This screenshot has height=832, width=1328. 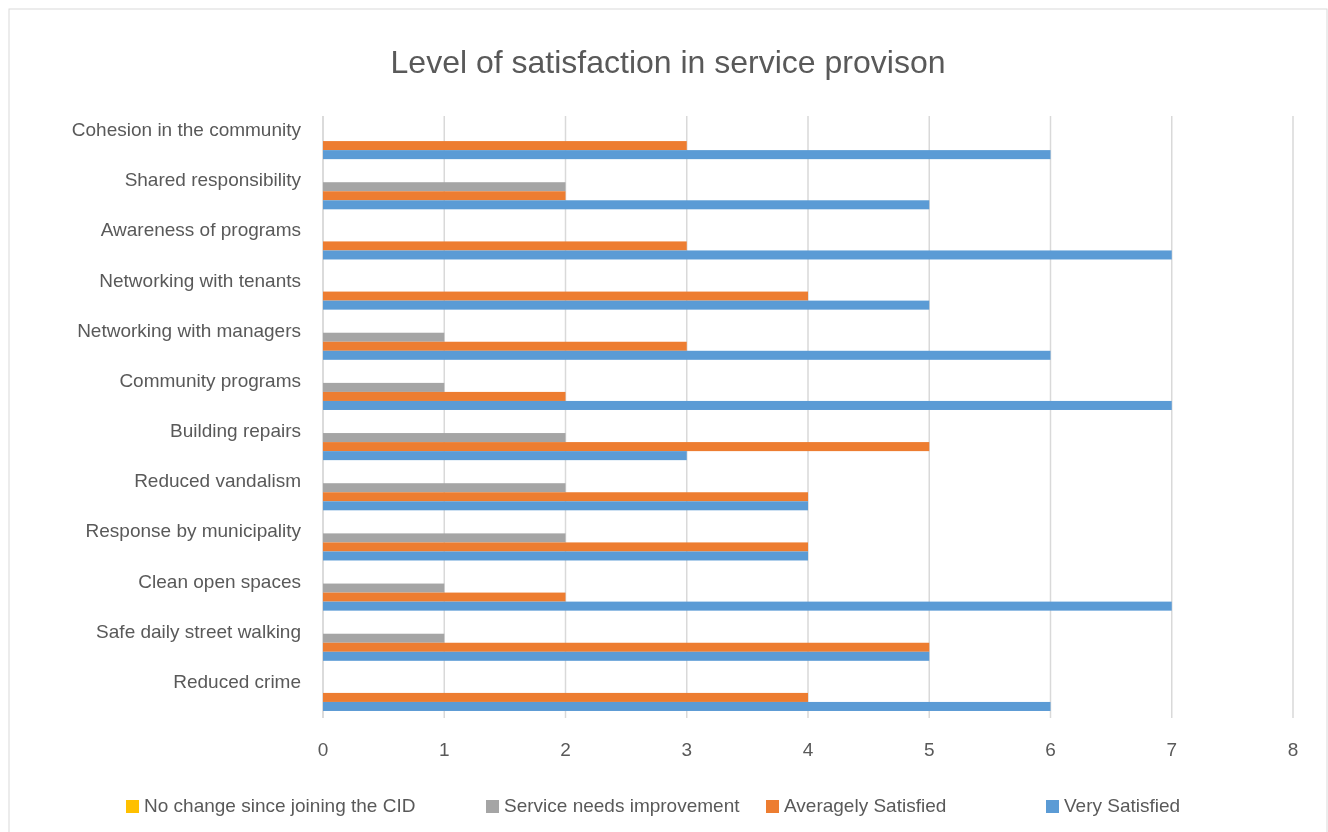 I want to click on y-tick-label: Safe daily street walking, so click(x=198, y=631).